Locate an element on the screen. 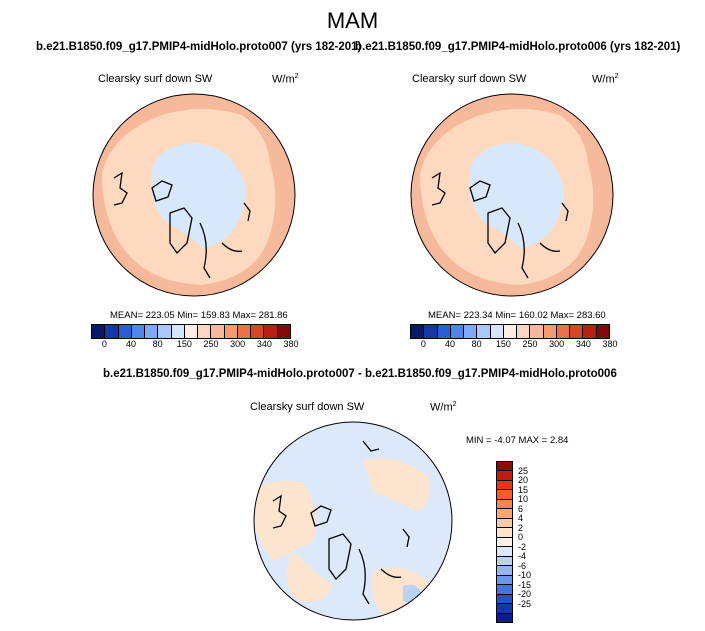 The height and width of the screenshot is (631, 705). panel-1-variable-label: Clearsky surf down SW is located at coordinates (155, 79).